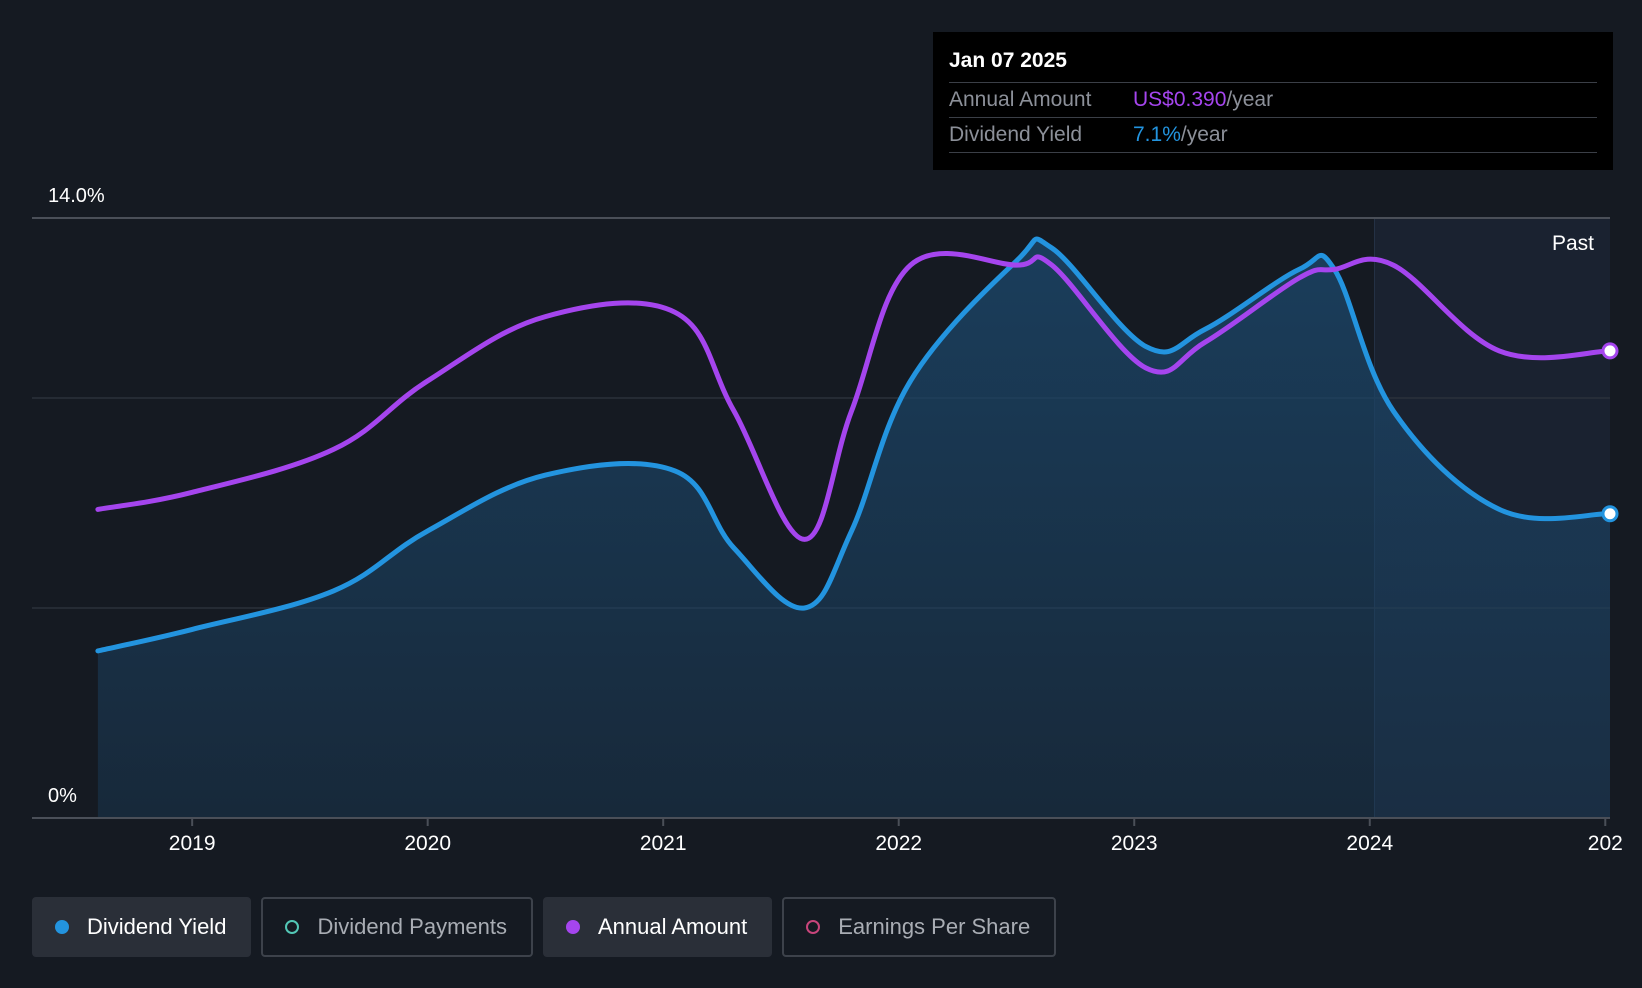  Describe the element at coordinates (62, 927) in the screenshot. I see `dividend-yield-dot-icon` at that location.